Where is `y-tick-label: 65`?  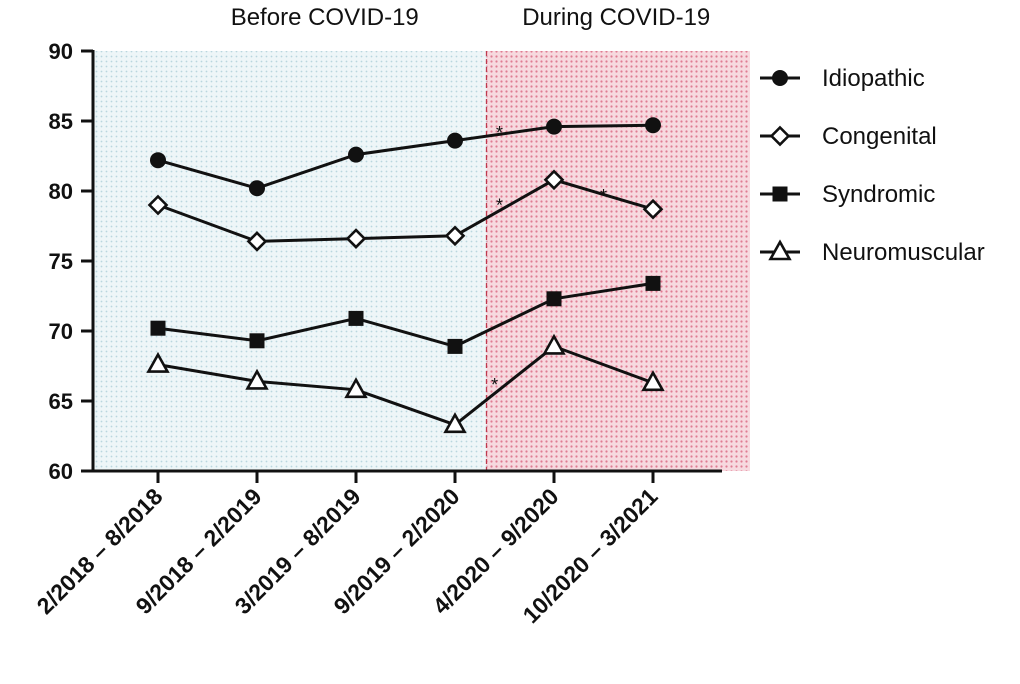 y-tick-label: 65 is located at coordinates (61, 401).